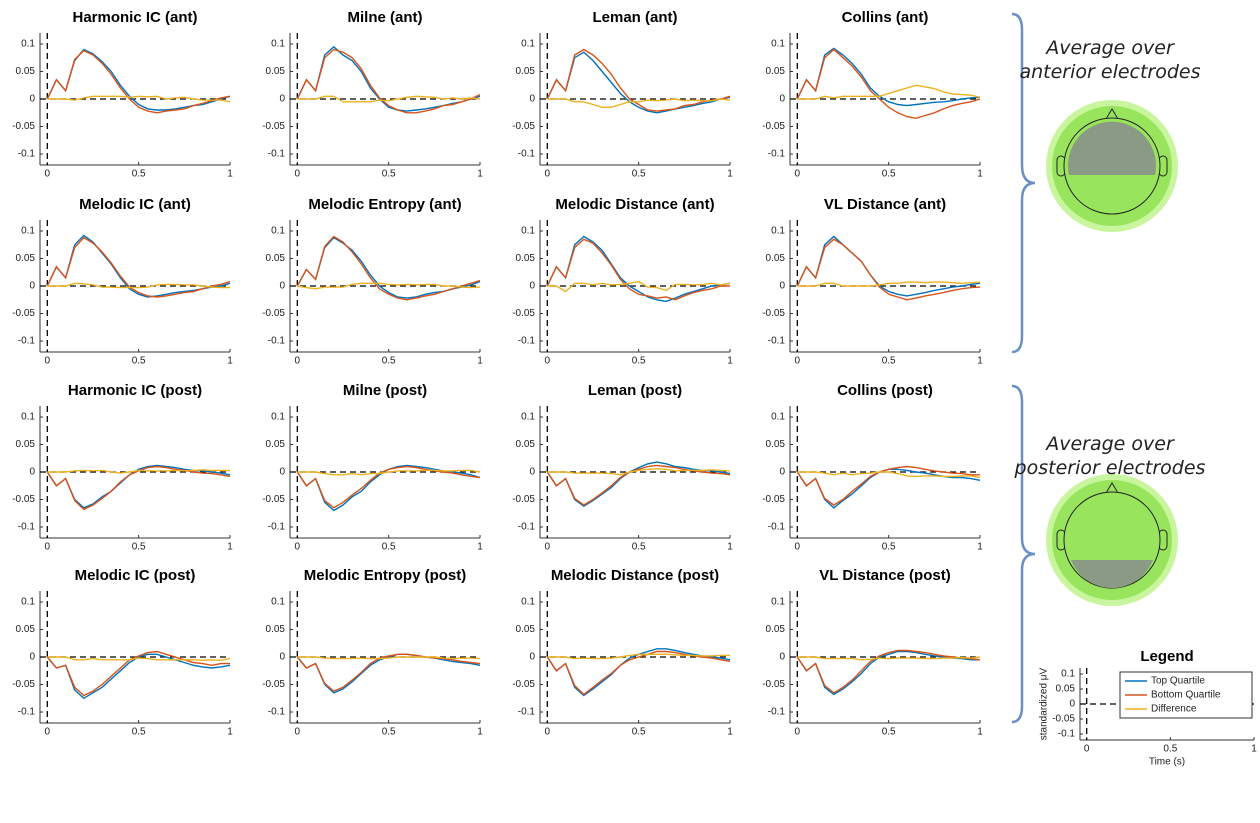 Image resolution: width=1260 pixels, height=823 pixels. Describe the element at coordinates (884, 575) in the screenshot. I see `panel-title: VL Distance (post)` at that location.